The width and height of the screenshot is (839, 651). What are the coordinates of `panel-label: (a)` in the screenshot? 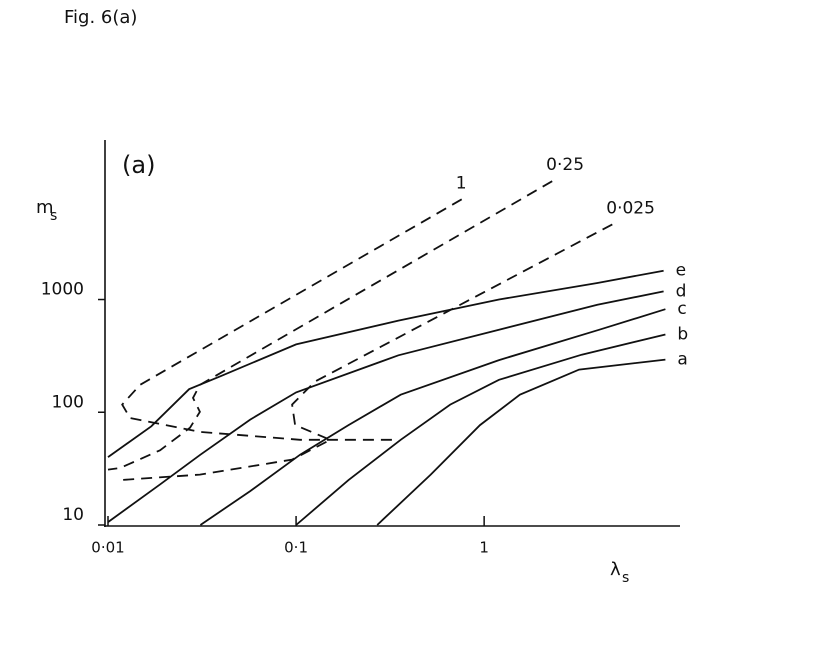 It's located at (138, 165).